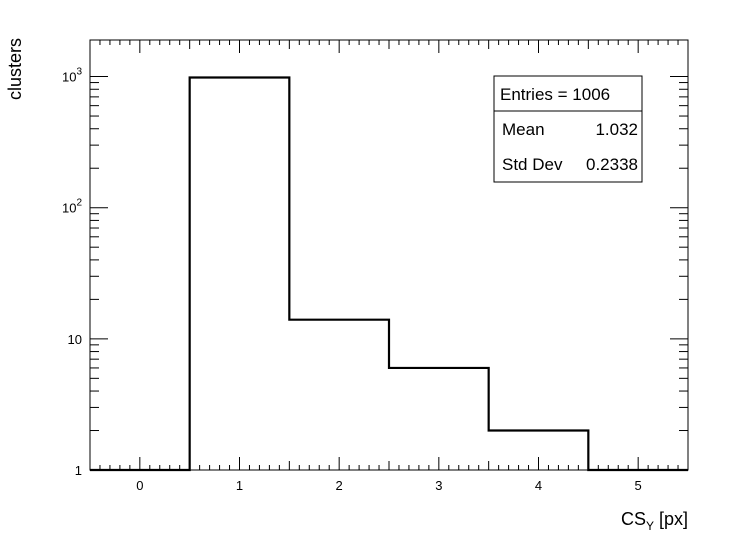 This screenshot has width=747, height=539. I want to click on y-axis-label: clusters, so click(15, 69).